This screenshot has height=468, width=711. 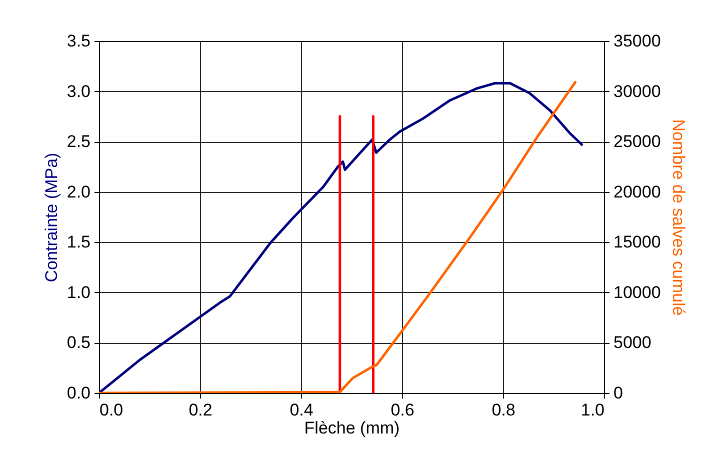 I want to click on y-axis-title: Contrainte (MPa), so click(x=51, y=217).